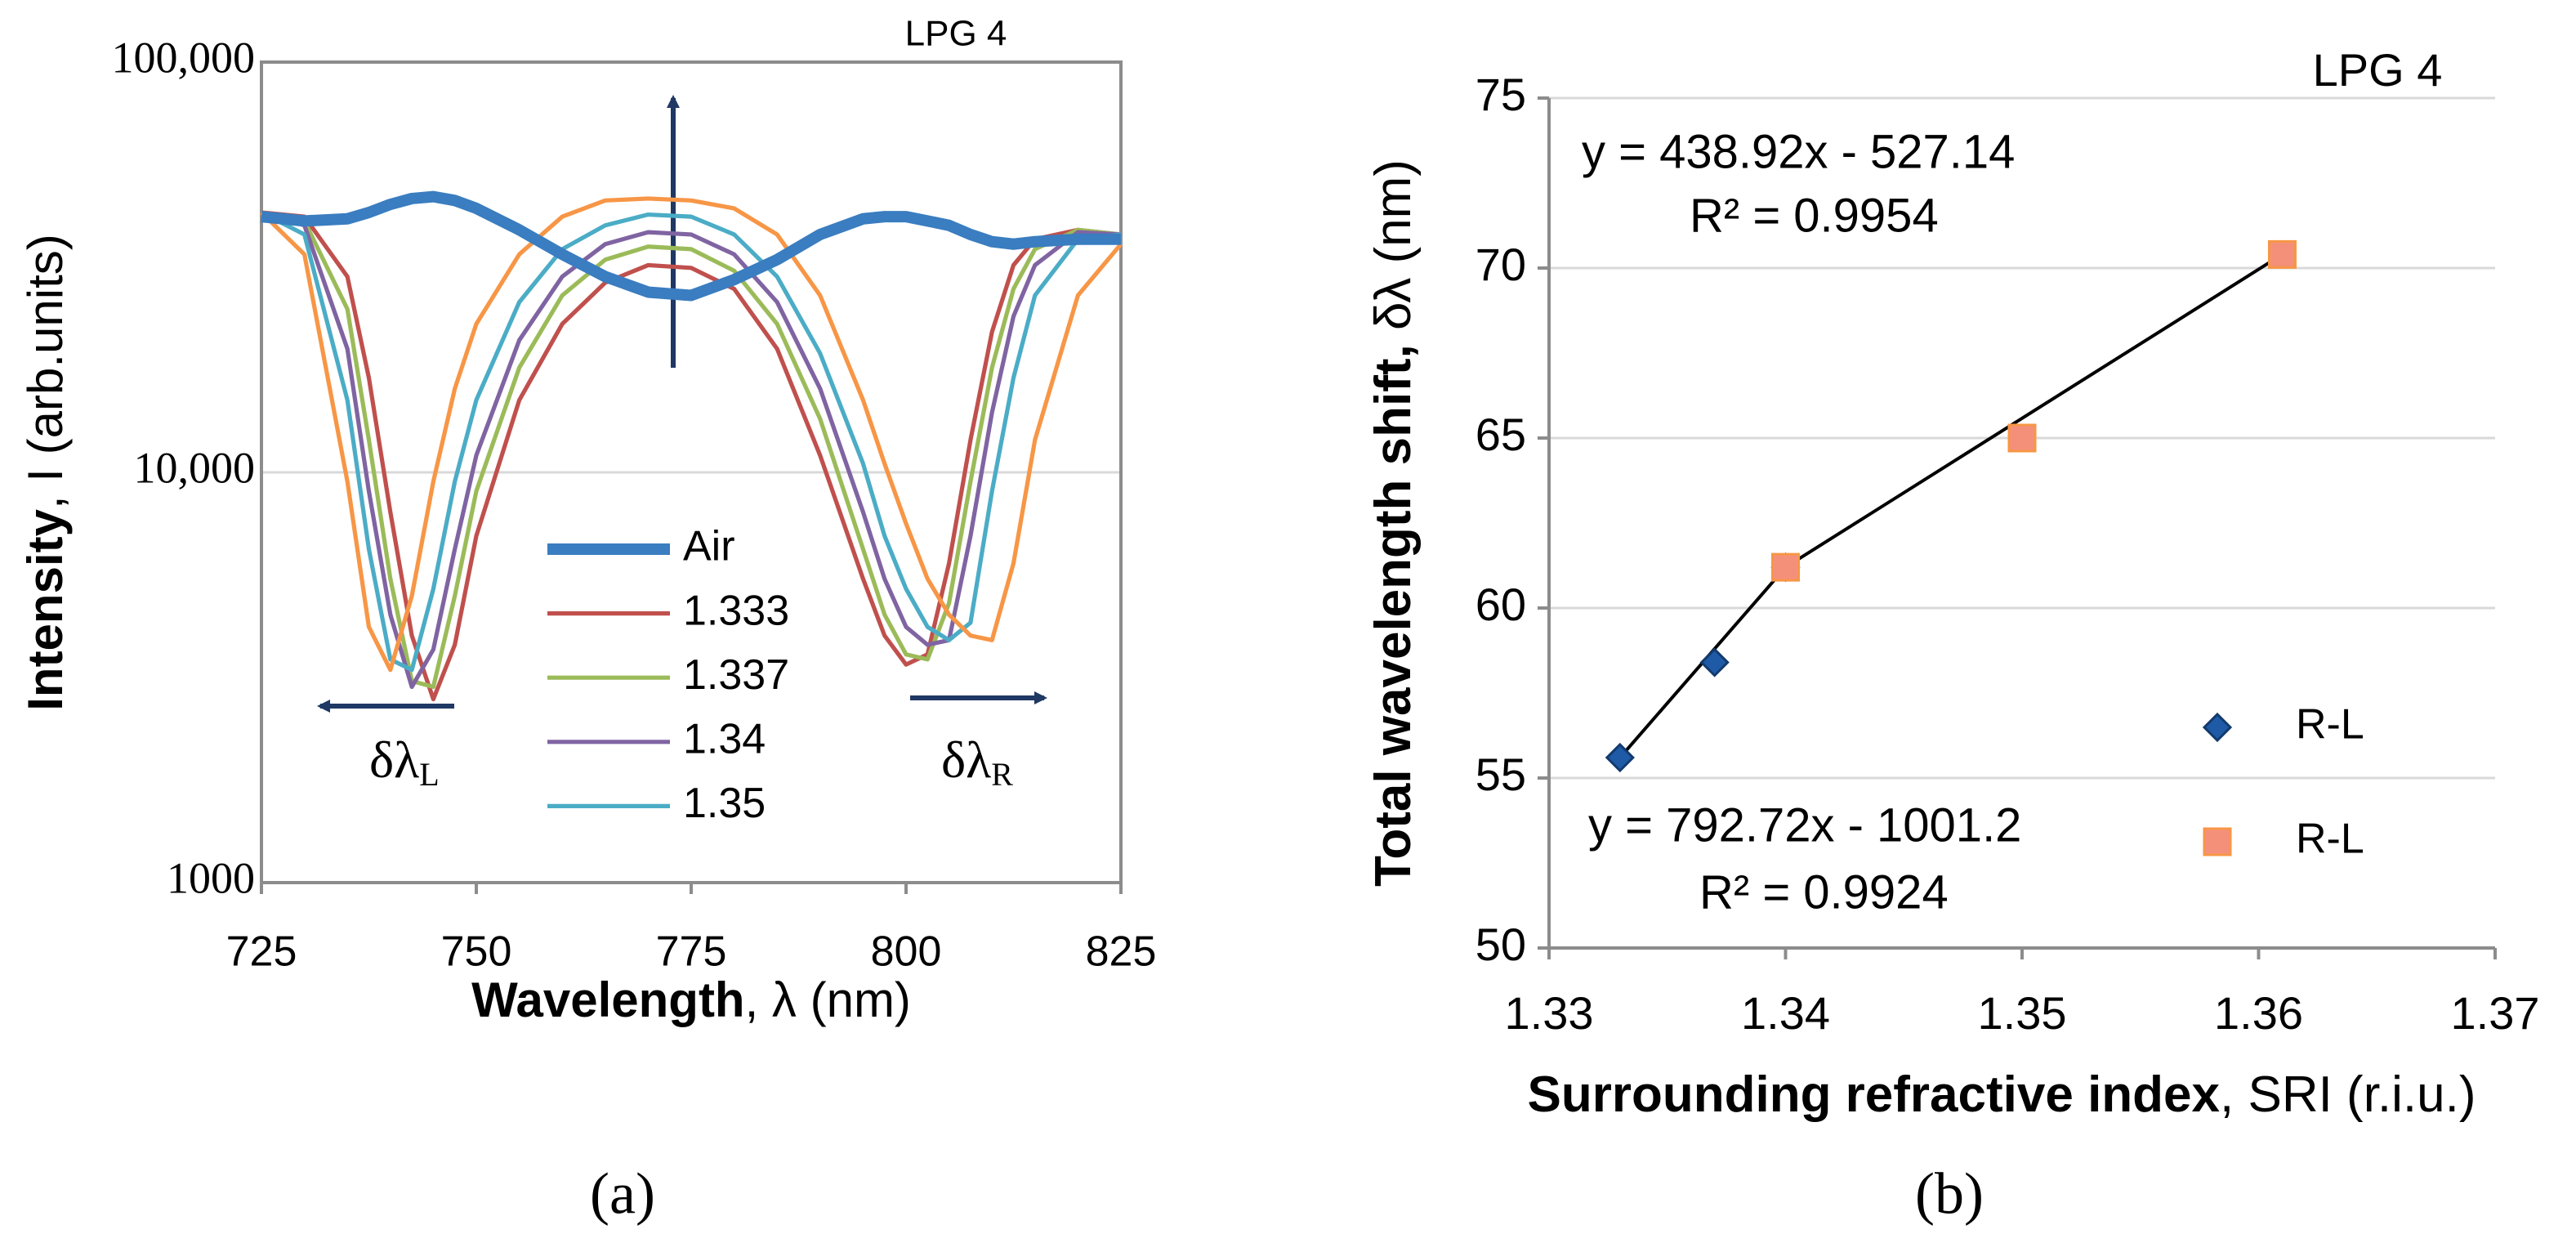 This screenshot has height=1252, width=2576. I want to click on y-tick-label: 1000, so click(211, 877).